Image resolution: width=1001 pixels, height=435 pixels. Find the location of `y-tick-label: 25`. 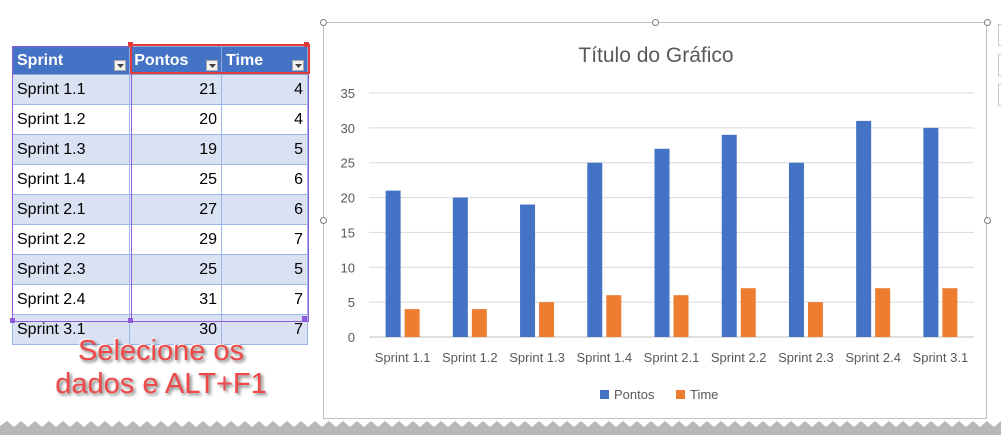

y-tick-label: 25 is located at coordinates (348, 163).